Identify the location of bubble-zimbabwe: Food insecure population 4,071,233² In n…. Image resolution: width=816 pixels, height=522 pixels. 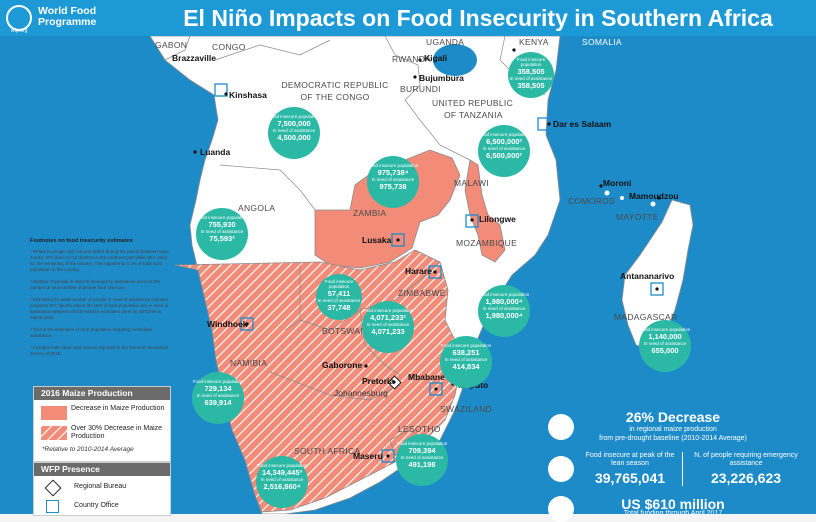
(388, 327).